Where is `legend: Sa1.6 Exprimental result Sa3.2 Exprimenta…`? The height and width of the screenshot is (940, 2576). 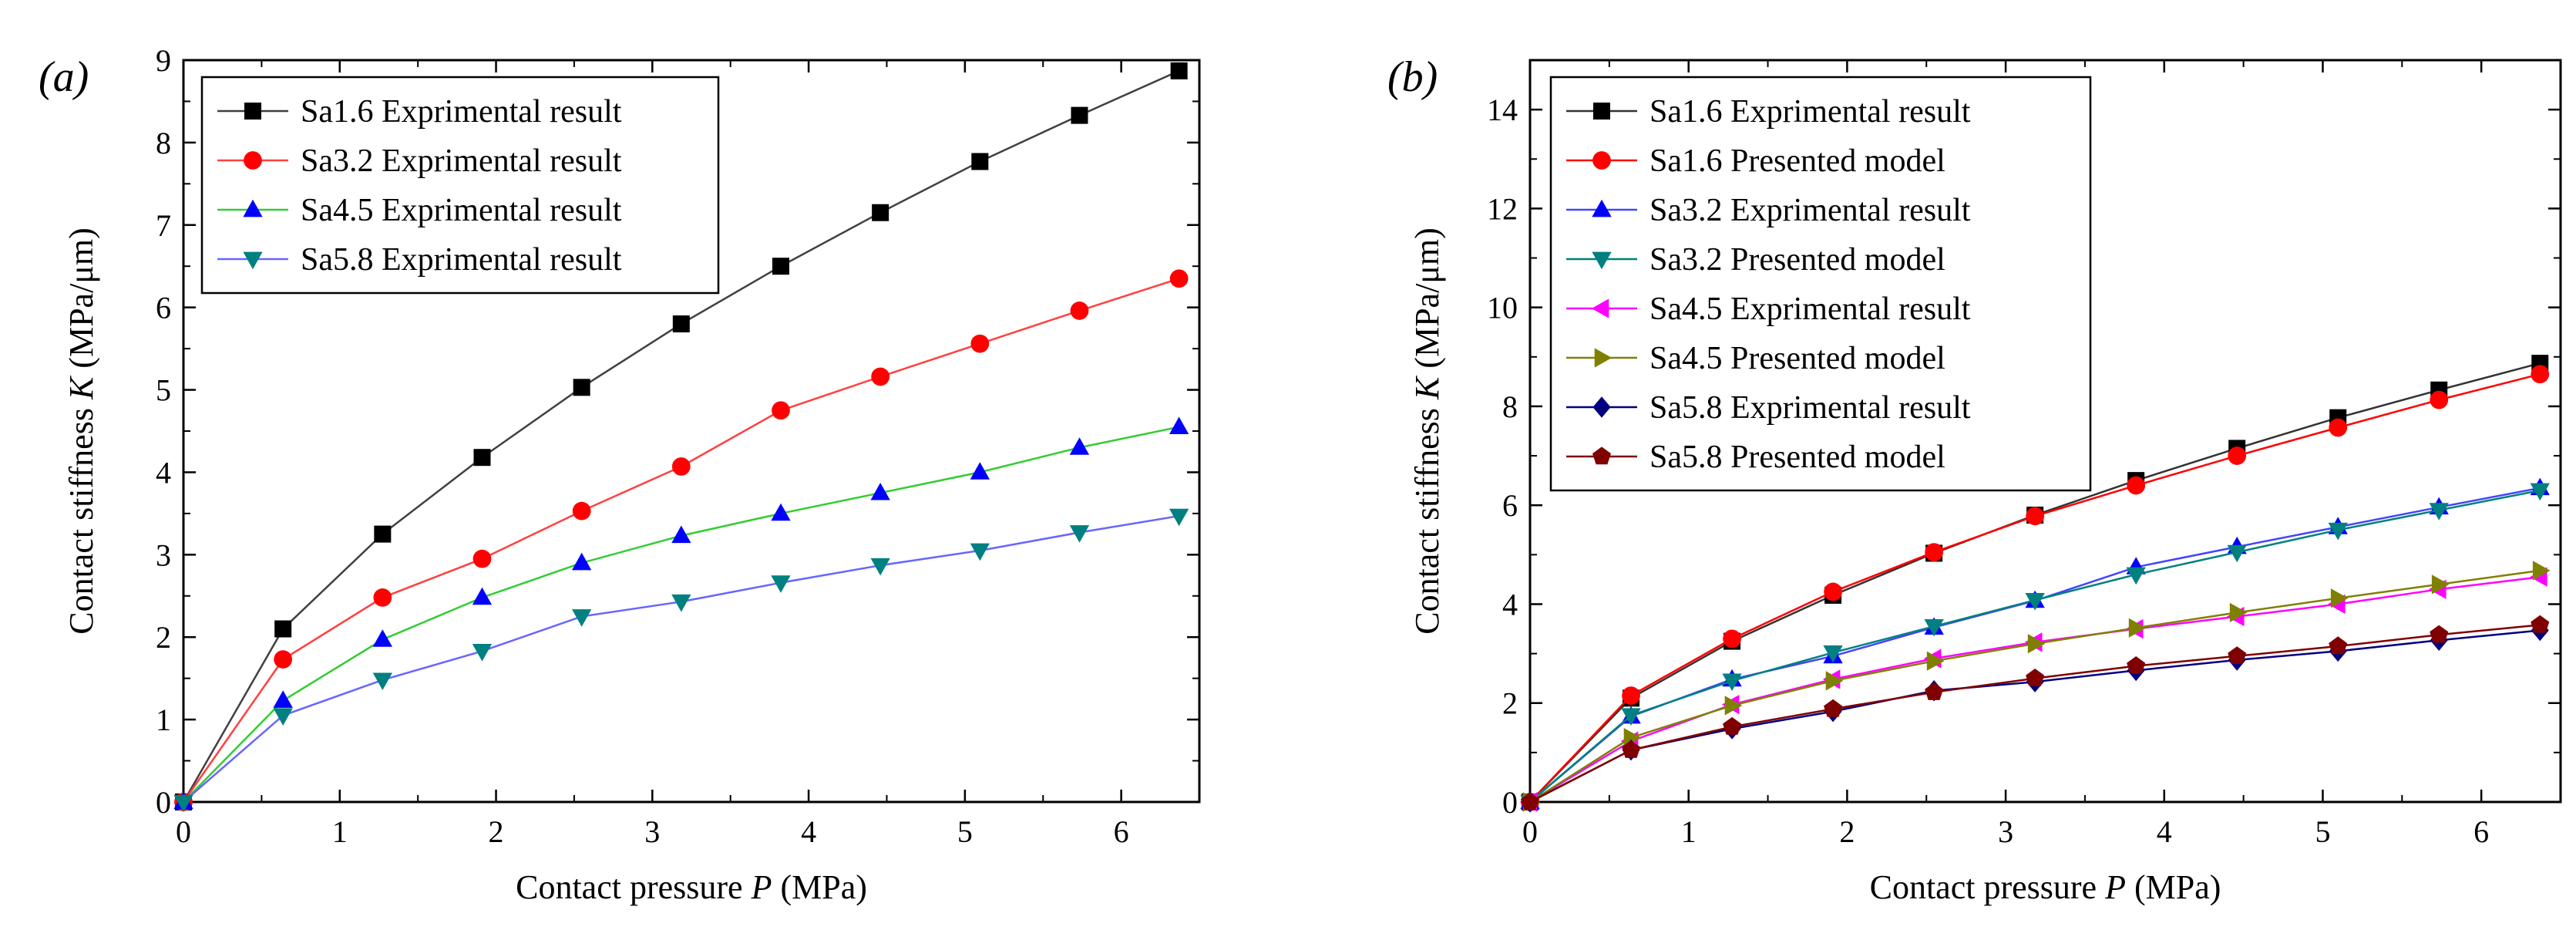 legend: Sa1.6 Exprimental result Sa3.2 Exprimenta… is located at coordinates (460, 185).